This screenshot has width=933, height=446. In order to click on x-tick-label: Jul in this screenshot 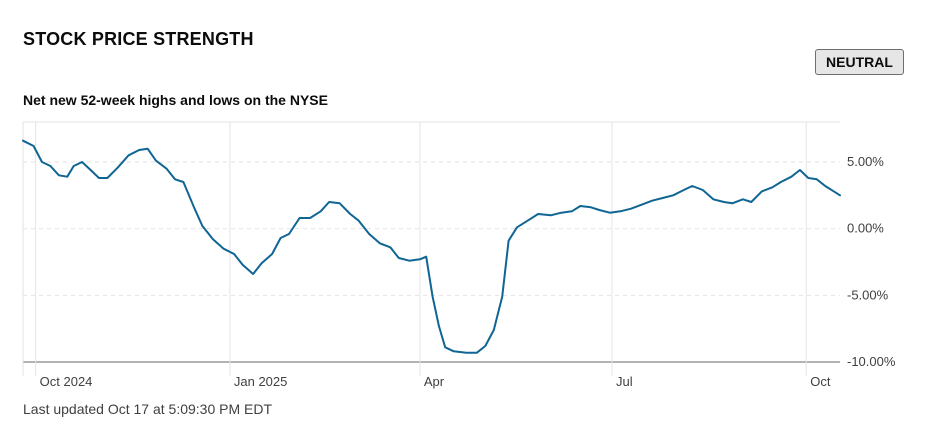, I will do `click(624, 381)`.